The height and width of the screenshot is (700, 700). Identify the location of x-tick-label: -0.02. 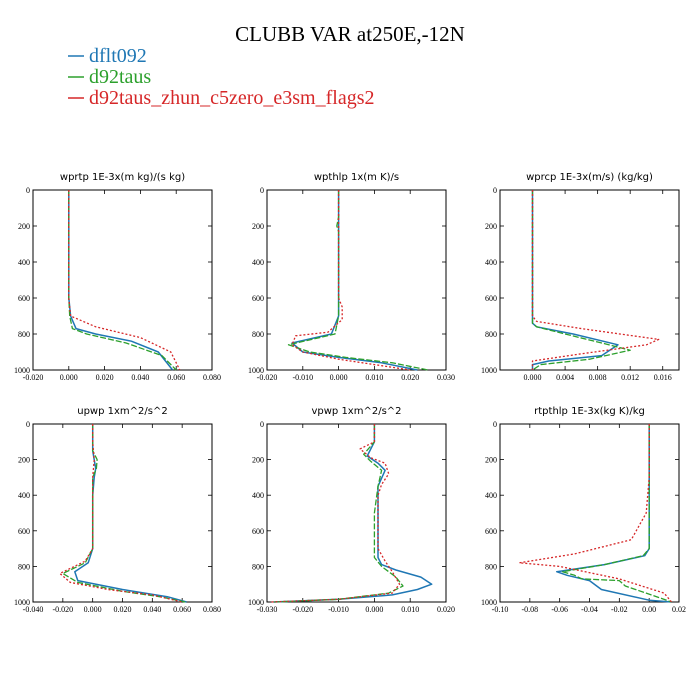
(619, 609).